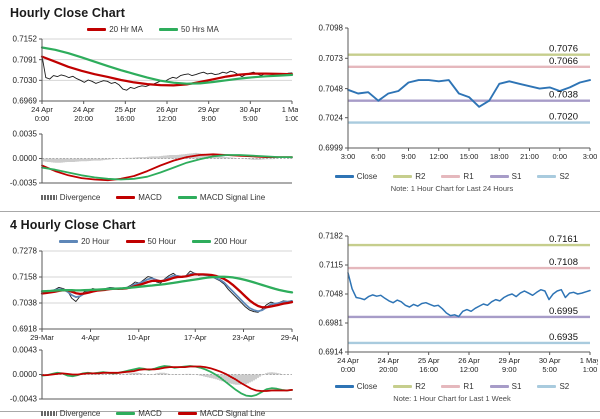 Image resolution: width=600 pixels, height=419 pixels. Describe the element at coordinates (25, 101) in the screenshot. I see `svg-text: 0.6969` at that location.